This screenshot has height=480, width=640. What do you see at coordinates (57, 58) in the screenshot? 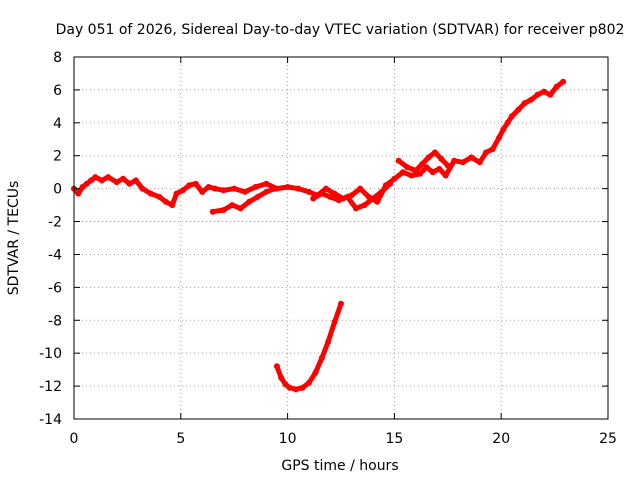
I see `y-tick-label: 8` at bounding box center [57, 58].